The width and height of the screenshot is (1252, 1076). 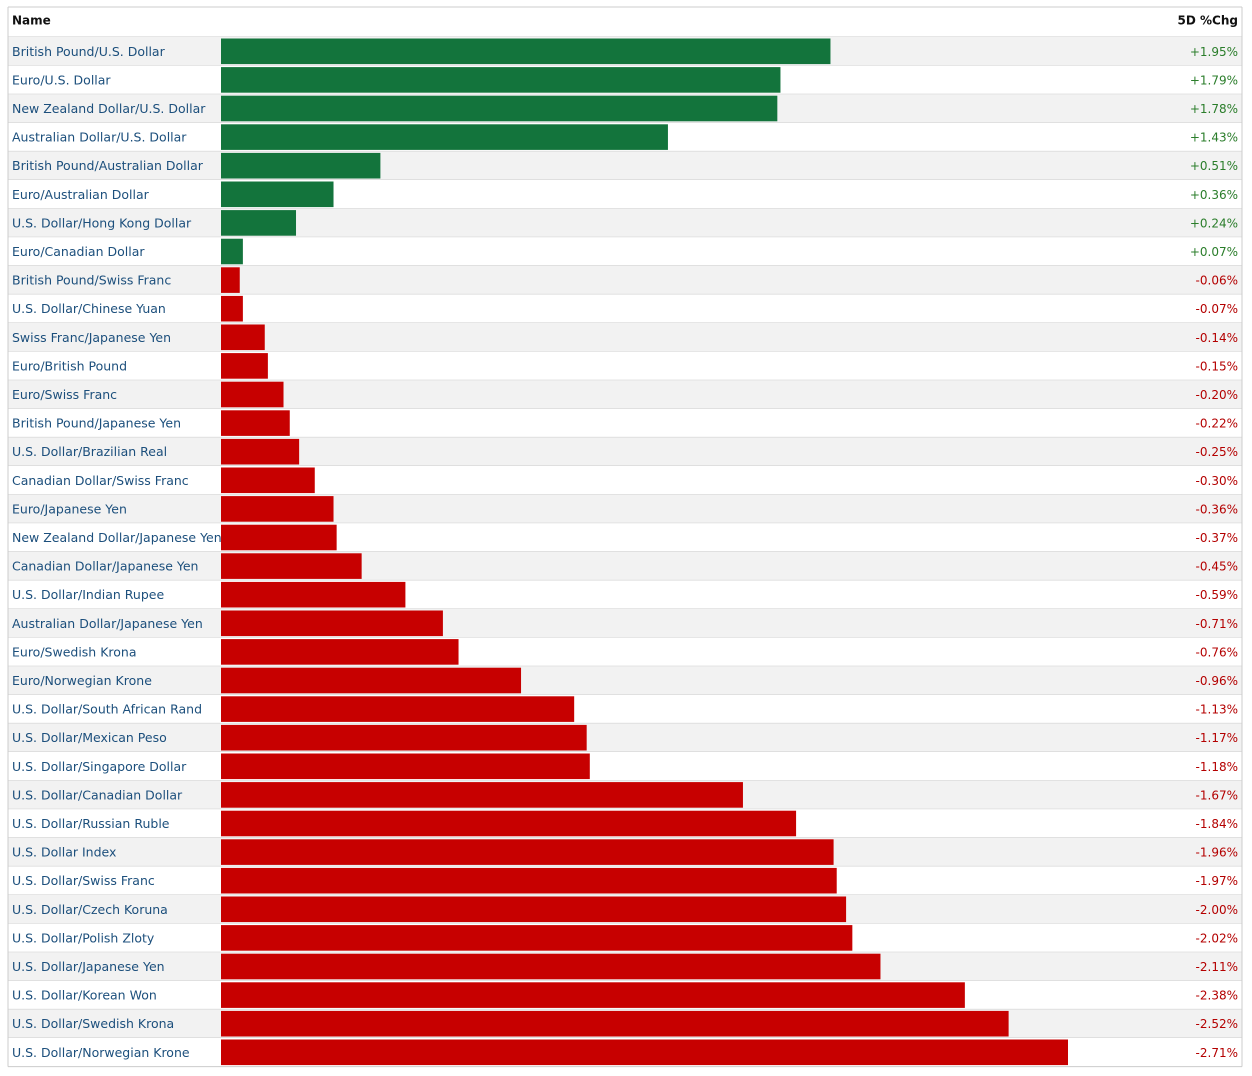 What do you see at coordinates (88, 594) in the screenshot?
I see `row-name: U.S. Dollar/Indian Rupee` at bounding box center [88, 594].